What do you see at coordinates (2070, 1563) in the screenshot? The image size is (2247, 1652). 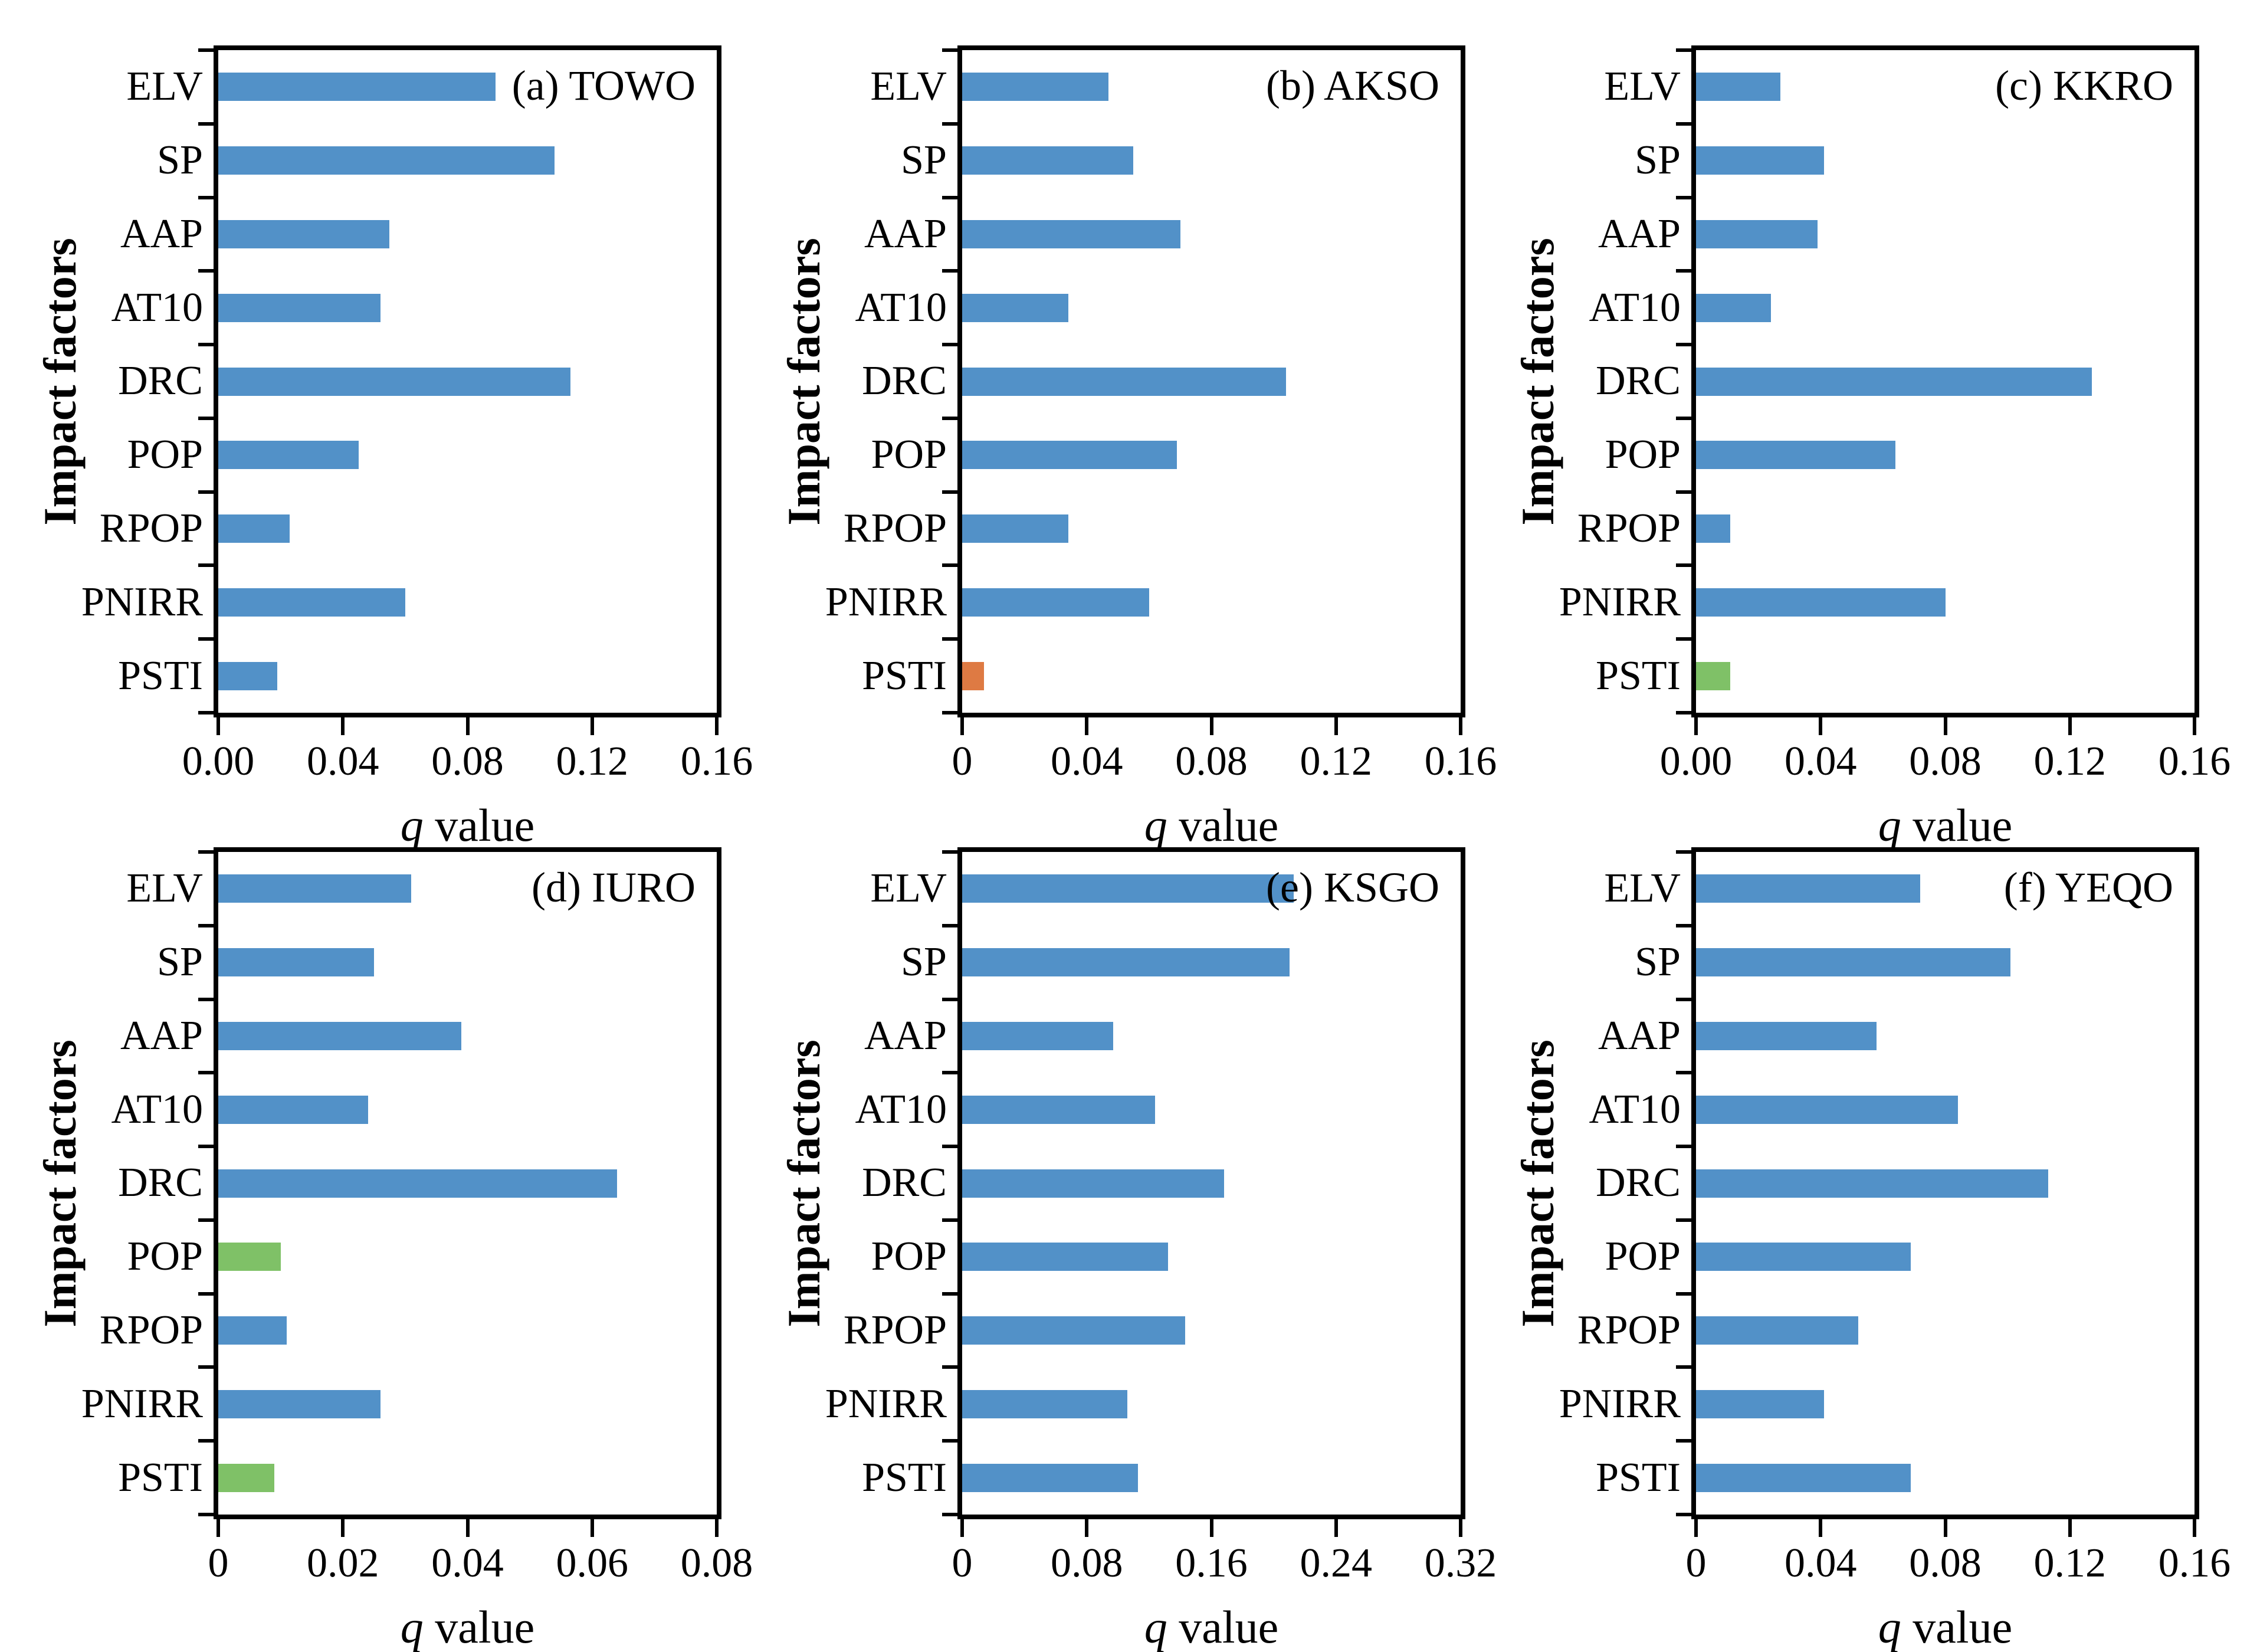 I see `x-axis-tick-label: 0.12` at bounding box center [2070, 1563].